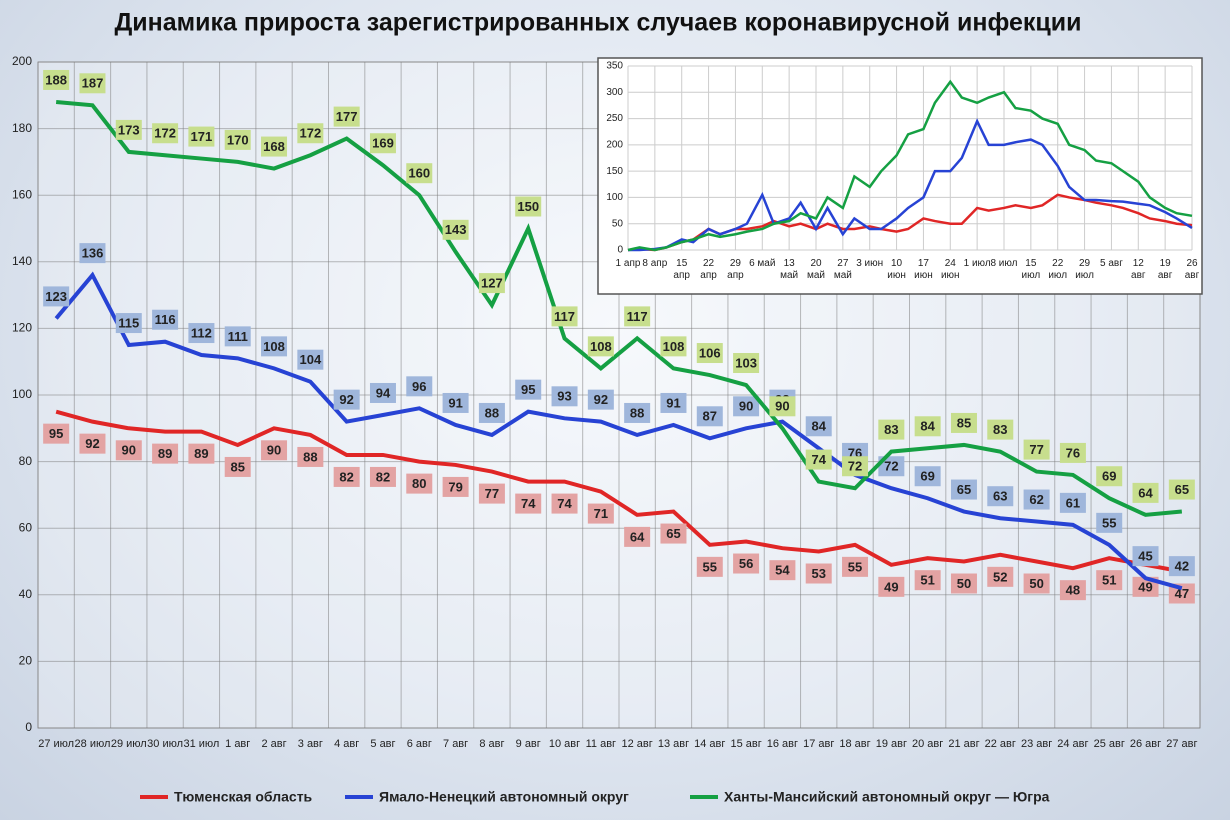 Image resolution: width=1230 pixels, height=820 pixels. What do you see at coordinates (238, 139) in the screenshot?
I see `data-label: 170` at bounding box center [238, 139].